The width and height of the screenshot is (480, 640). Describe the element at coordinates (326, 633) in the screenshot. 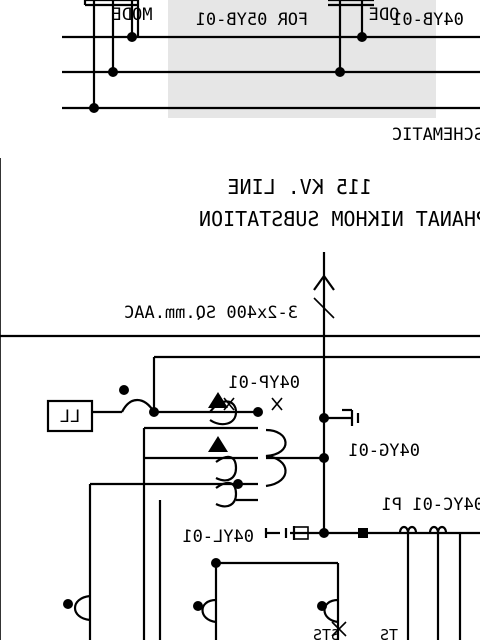

I see `label-sts: STS` at that location.